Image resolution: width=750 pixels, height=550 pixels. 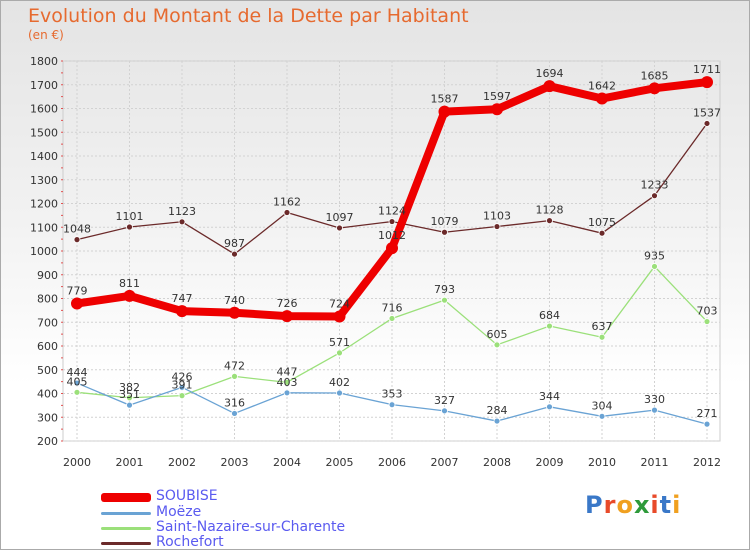 I want to click on data-label-rochefort: 1123, so click(x=182, y=211).